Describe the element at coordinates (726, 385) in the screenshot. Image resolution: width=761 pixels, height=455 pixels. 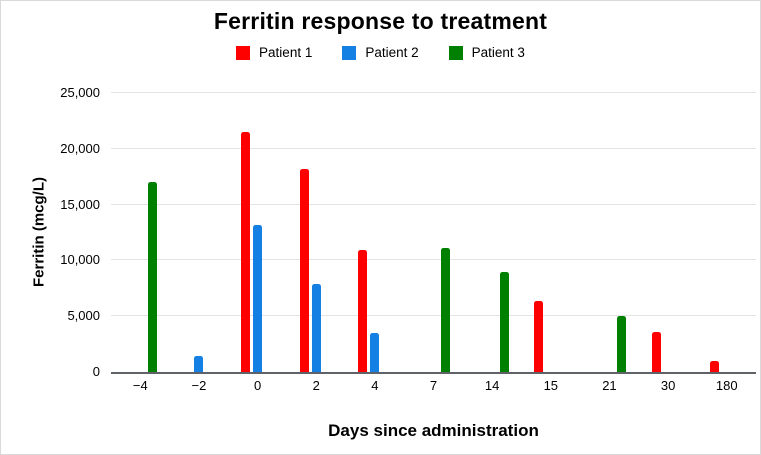
I see `x-tick-label-180: 180` at that location.